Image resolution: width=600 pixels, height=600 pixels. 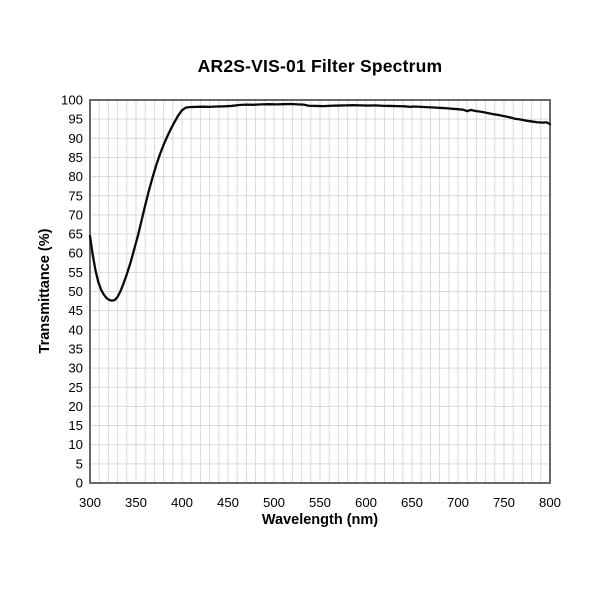 I want to click on y-tick-label: 100, so click(x=72, y=100).